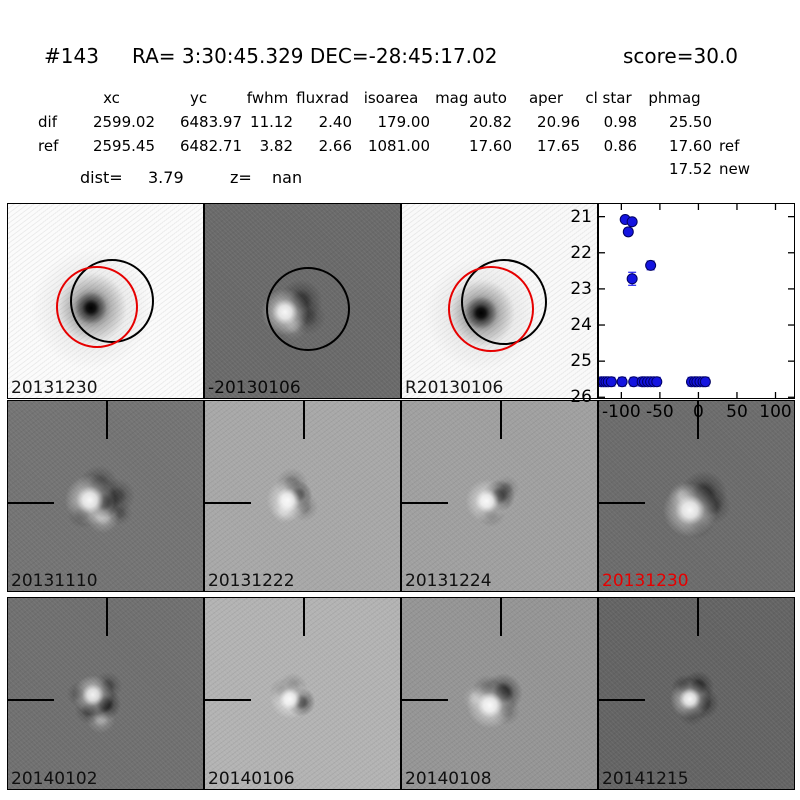 The image size is (800, 800). Describe the element at coordinates (499, 496) in the screenshot. I see `stamp-20131224: 20131224` at that location.